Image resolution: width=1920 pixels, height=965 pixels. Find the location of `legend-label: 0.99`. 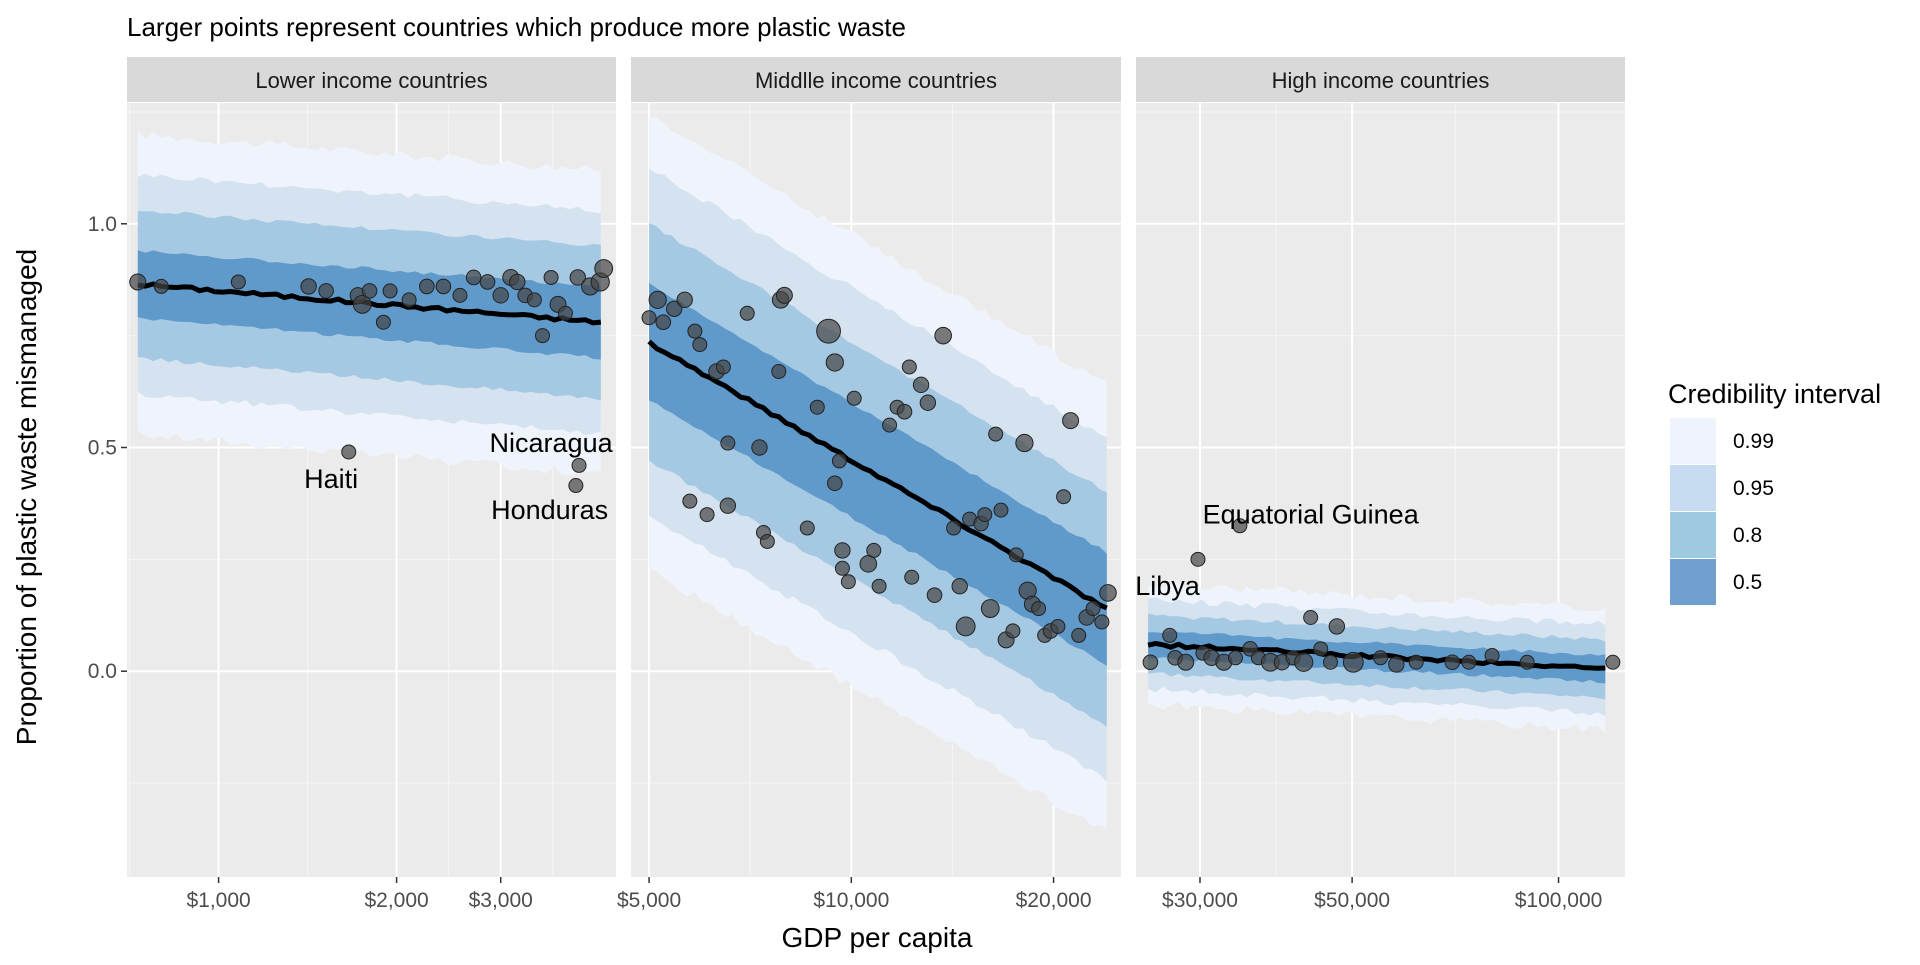

legend-label: 0.99 is located at coordinates (1753, 441).